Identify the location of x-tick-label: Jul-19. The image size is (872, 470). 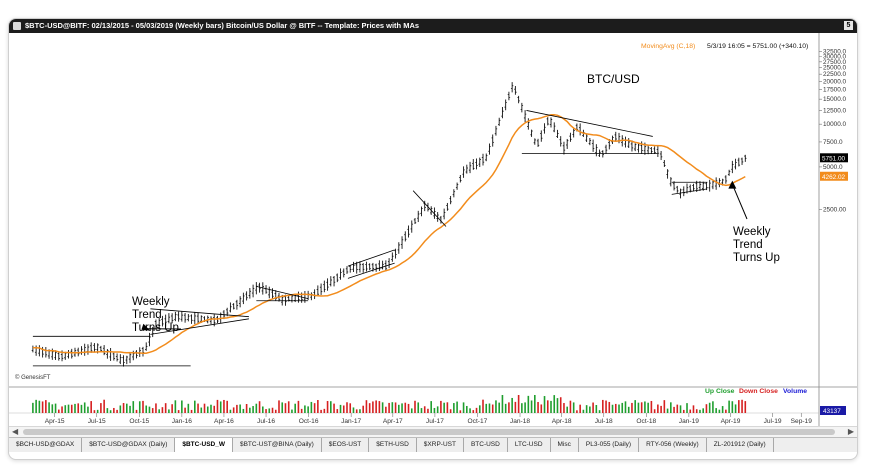
(773, 421).